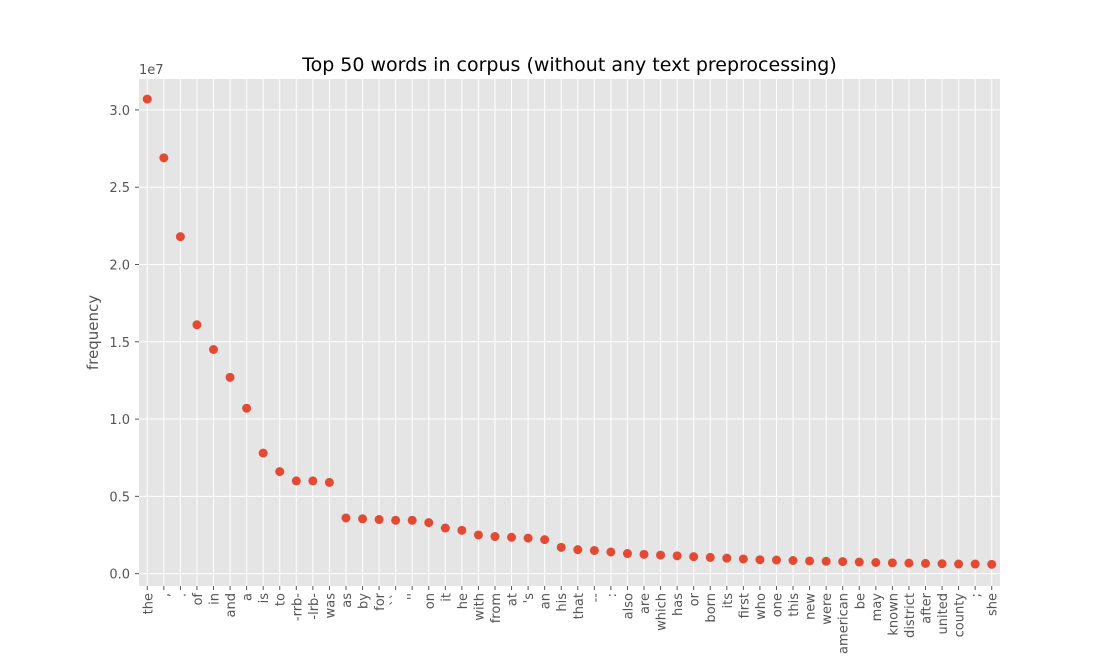  Describe the element at coordinates (347, 600) in the screenshot. I see `x-tick-label: as` at that location.